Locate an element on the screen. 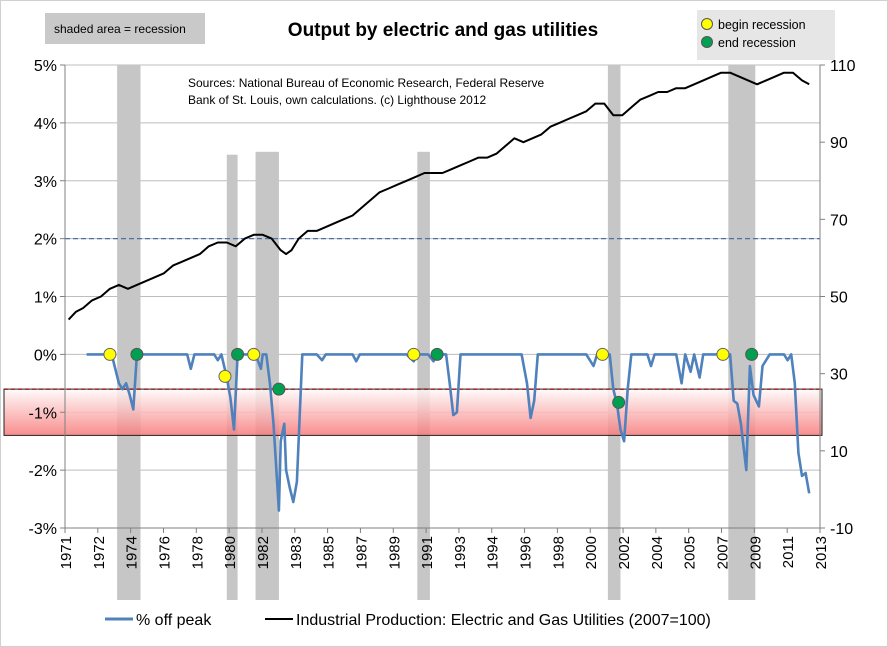 The width and height of the screenshot is (888, 647). x-tick-label: 2007 is located at coordinates (723, 552).